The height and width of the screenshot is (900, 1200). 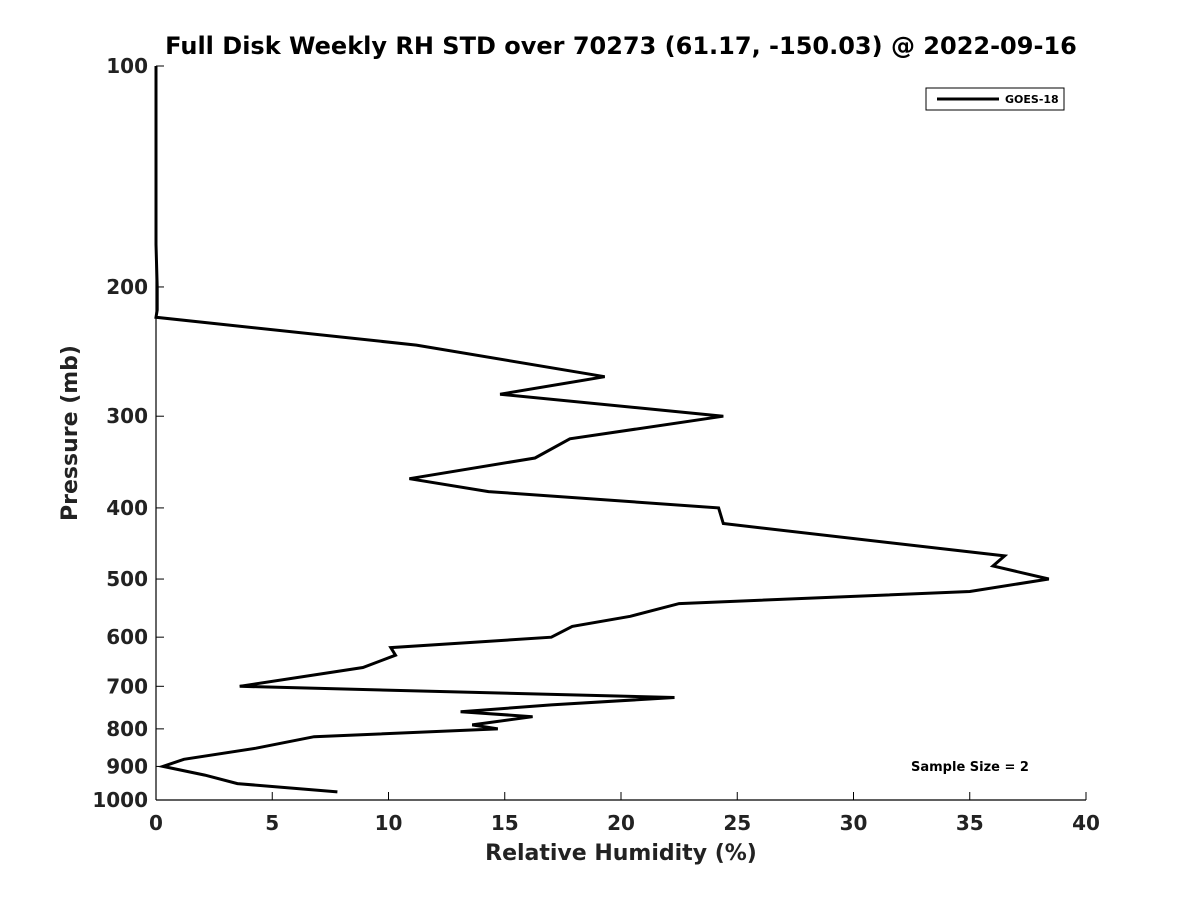 I want to click on x-tick-label: 5, so click(x=272, y=823).